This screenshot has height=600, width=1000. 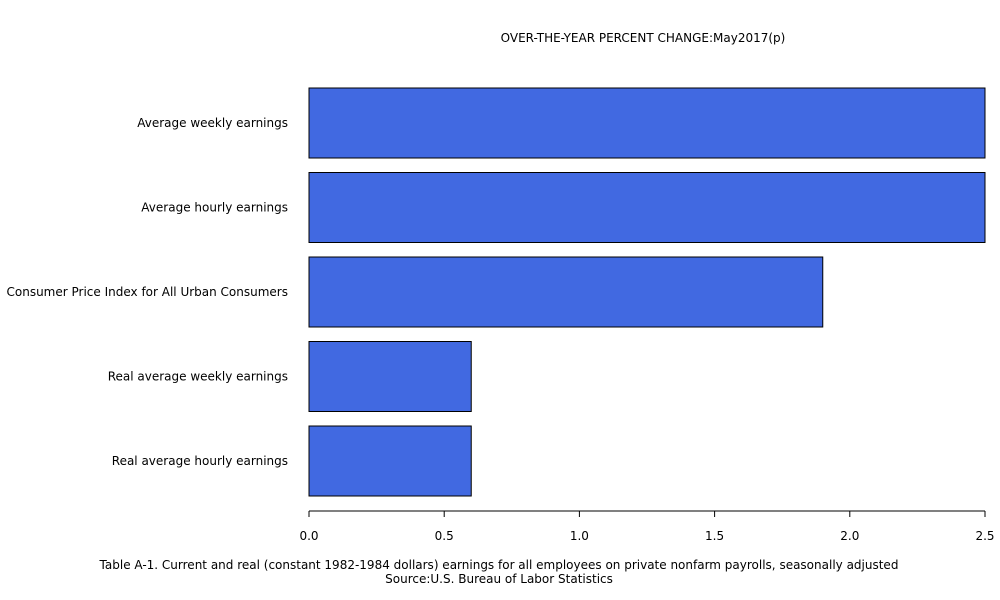 What do you see at coordinates (714, 536) in the screenshot?
I see `x-tick-label: 1.5` at bounding box center [714, 536].